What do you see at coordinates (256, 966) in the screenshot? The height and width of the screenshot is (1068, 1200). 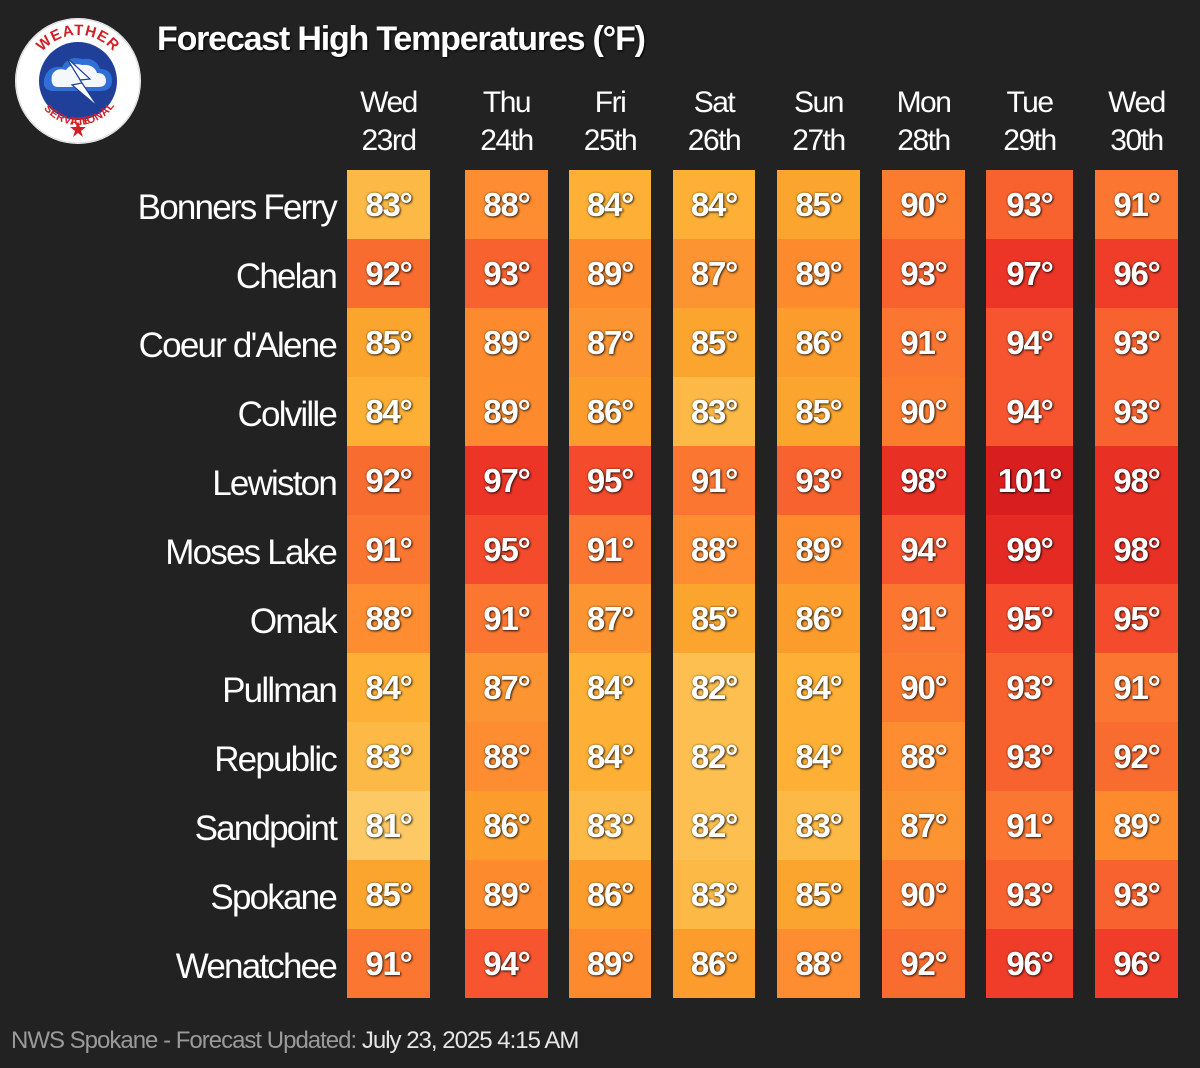 I see `city-label: Wenatchee` at bounding box center [256, 966].